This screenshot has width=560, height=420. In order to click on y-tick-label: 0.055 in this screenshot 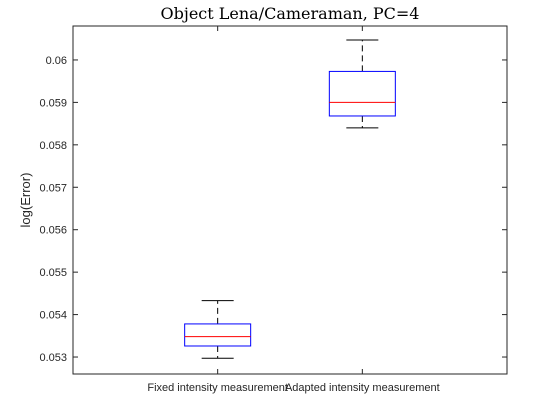, I will do `click(53, 273)`.